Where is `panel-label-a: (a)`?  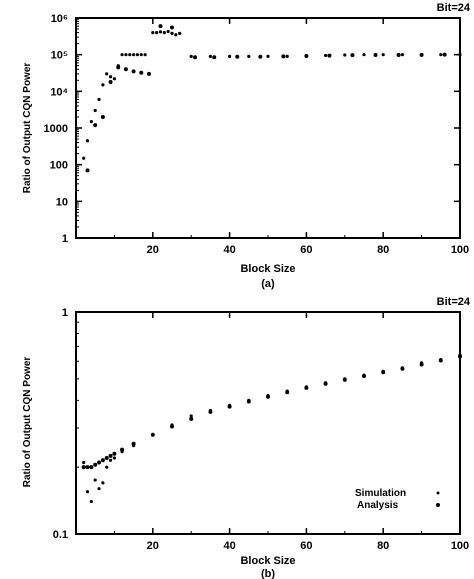
panel-label-a: (a) is located at coordinates (268, 284).